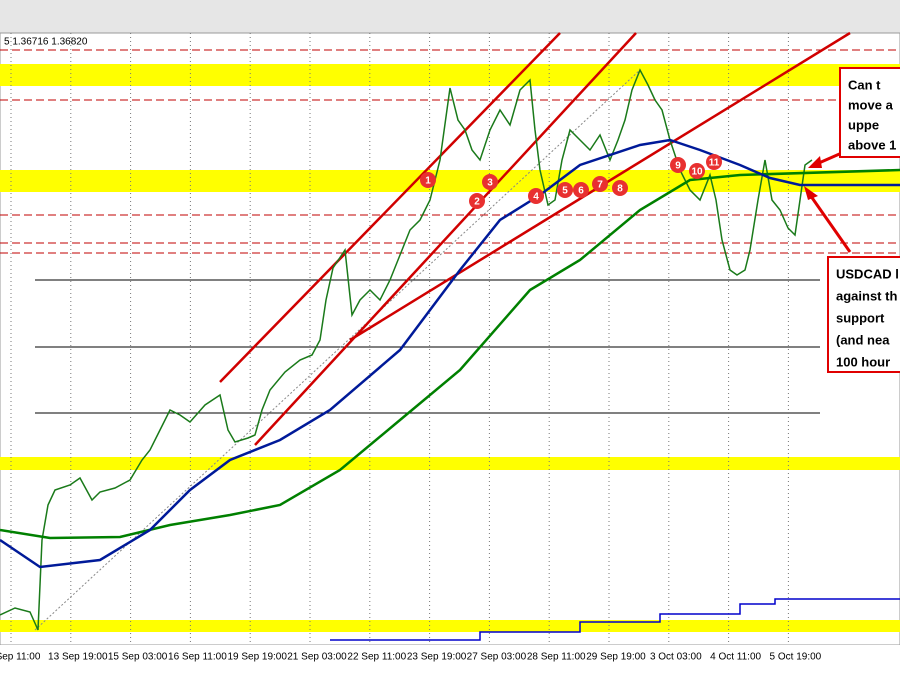 This screenshot has height=680, width=900. I want to click on x-tick-label: 27 Sep 03:00, so click(497, 657).